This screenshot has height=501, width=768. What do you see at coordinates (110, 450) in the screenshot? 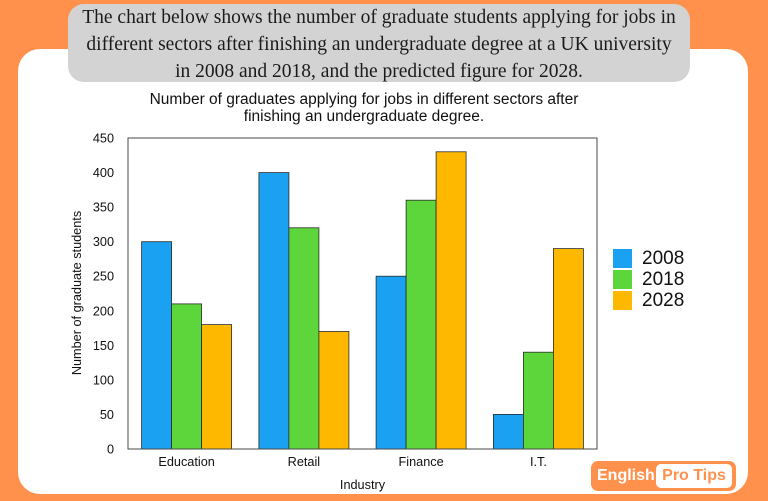
I see `y-tick-label: 0` at bounding box center [110, 450].